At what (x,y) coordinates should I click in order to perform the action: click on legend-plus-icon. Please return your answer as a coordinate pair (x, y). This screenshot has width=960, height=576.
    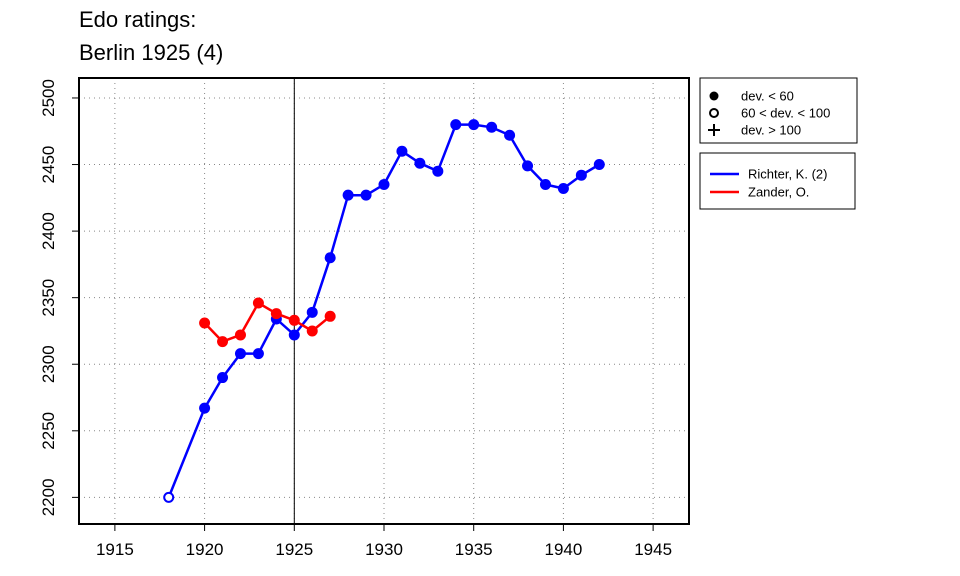
    Looking at the image, I should click on (714, 130).